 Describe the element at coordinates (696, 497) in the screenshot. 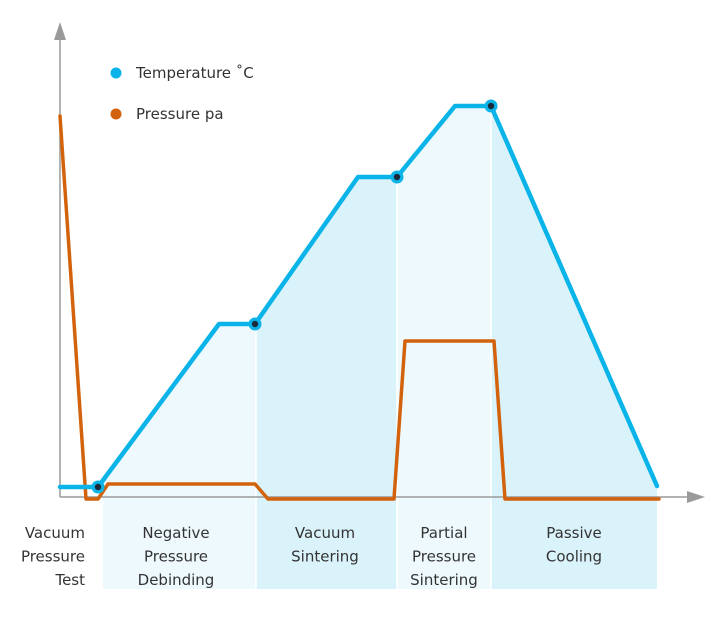

I see `x-axis-arrow-icon` at that location.